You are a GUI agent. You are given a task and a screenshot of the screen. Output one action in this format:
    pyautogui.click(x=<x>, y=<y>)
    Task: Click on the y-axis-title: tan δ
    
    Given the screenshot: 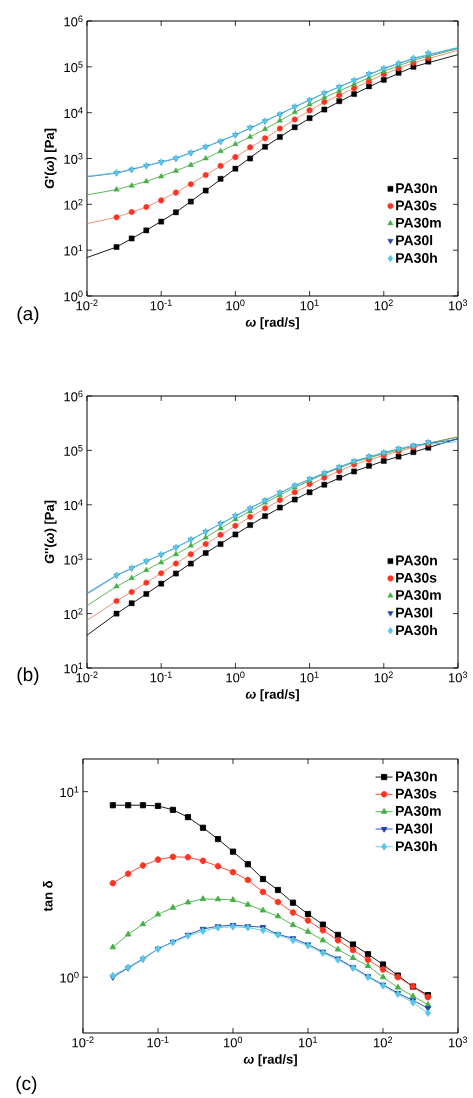 What is the action you would take?
    pyautogui.click(x=48, y=896)
    